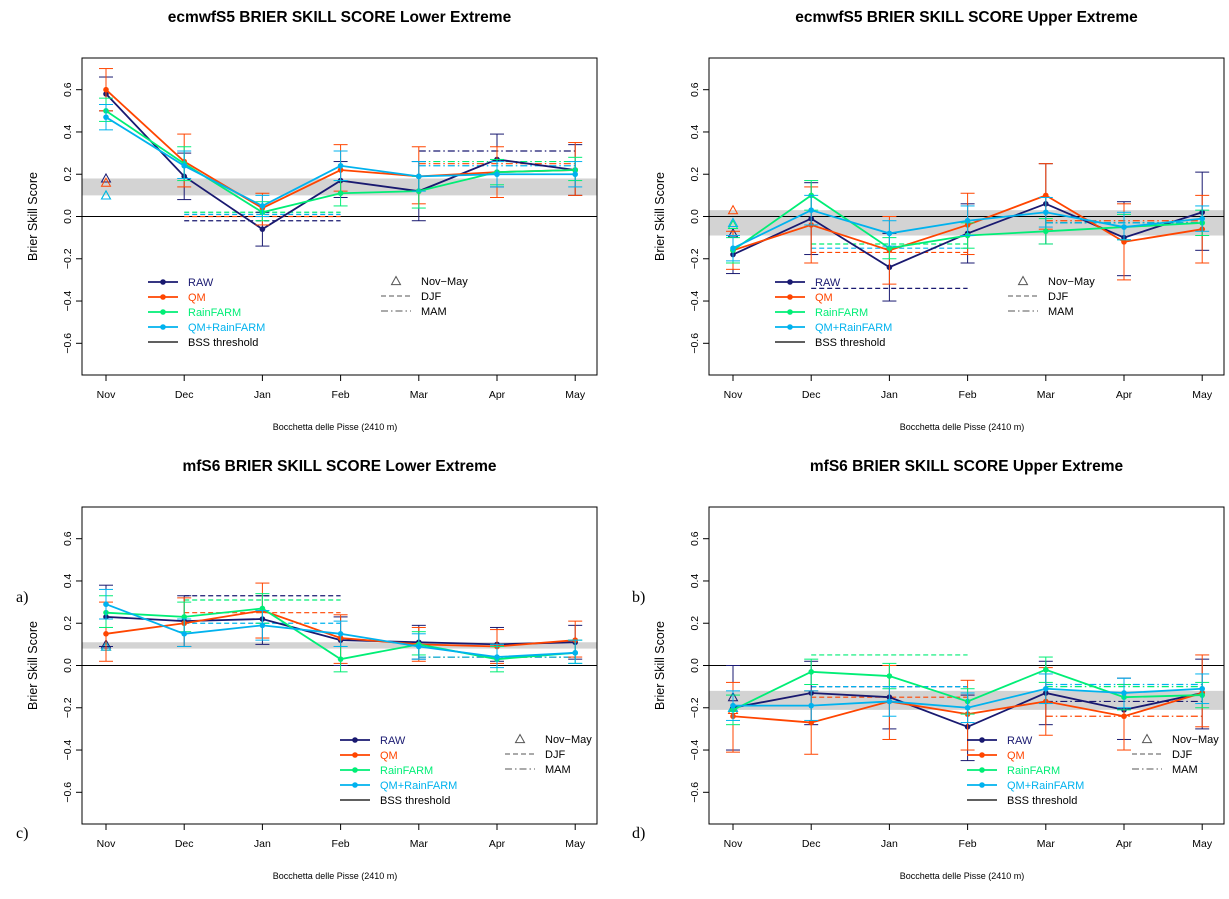 This screenshot has height=899, width=1229. I want to click on chart-title: mfS6 BRIER SKILL SCORE Upper Extreme, so click(967, 466).